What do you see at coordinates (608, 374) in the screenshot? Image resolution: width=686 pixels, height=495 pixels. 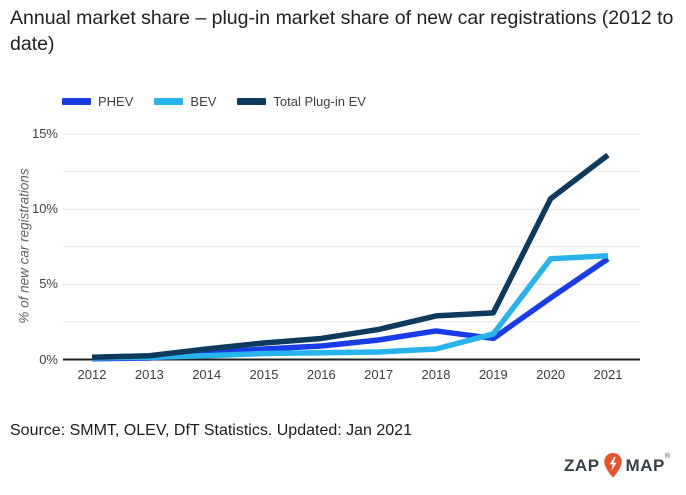 I see `x-tick-label: 2021` at bounding box center [608, 374].